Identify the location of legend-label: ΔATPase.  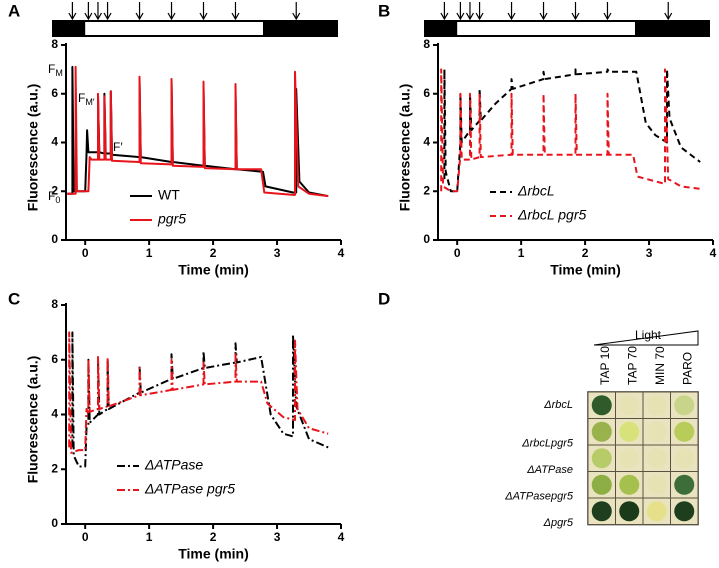
(173, 465).